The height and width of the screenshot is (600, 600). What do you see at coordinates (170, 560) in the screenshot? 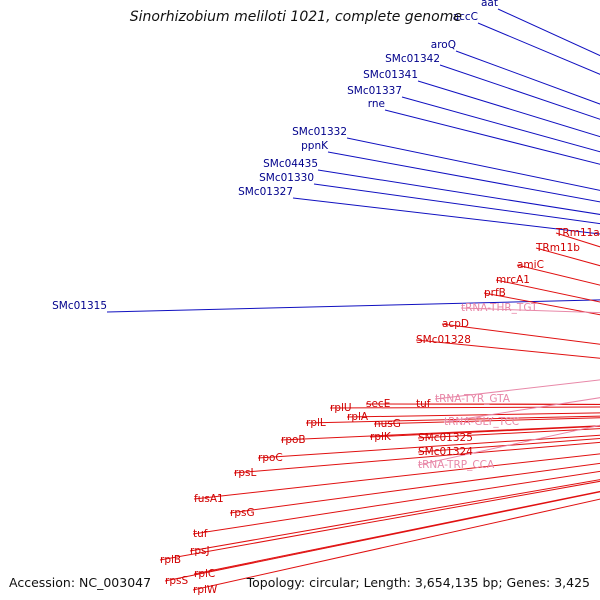
I see `gene-label: rplB` at bounding box center [170, 560].